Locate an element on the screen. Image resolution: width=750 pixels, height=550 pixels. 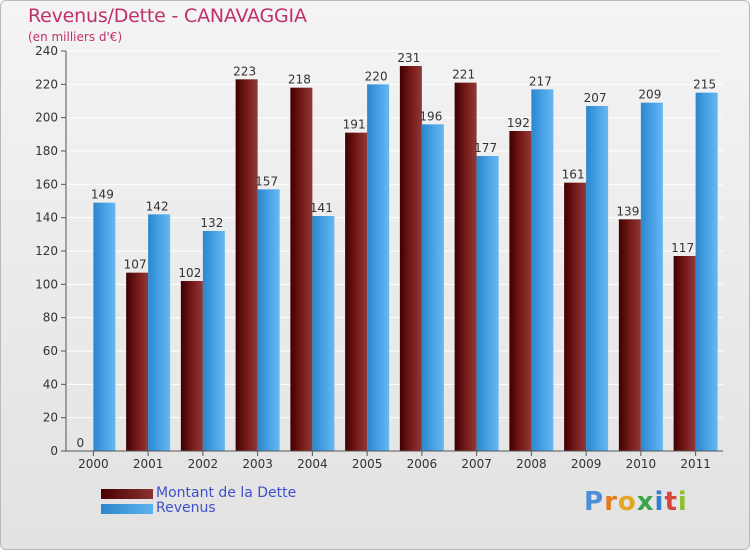
logo-letter: r is located at coordinates (611, 502).